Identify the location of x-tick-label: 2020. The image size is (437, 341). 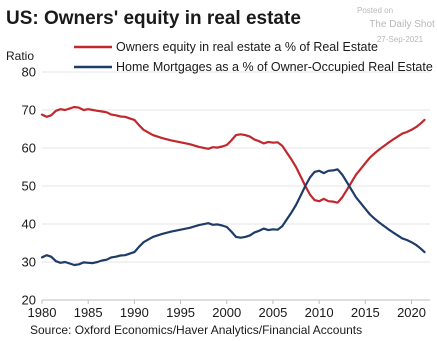
(411, 312).